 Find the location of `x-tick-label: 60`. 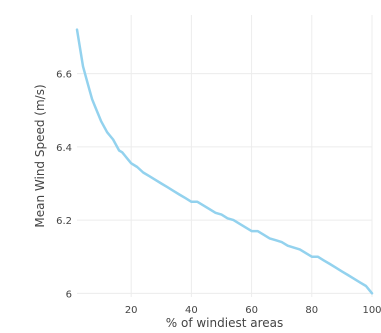

x-tick-label: 60 is located at coordinates (251, 310).